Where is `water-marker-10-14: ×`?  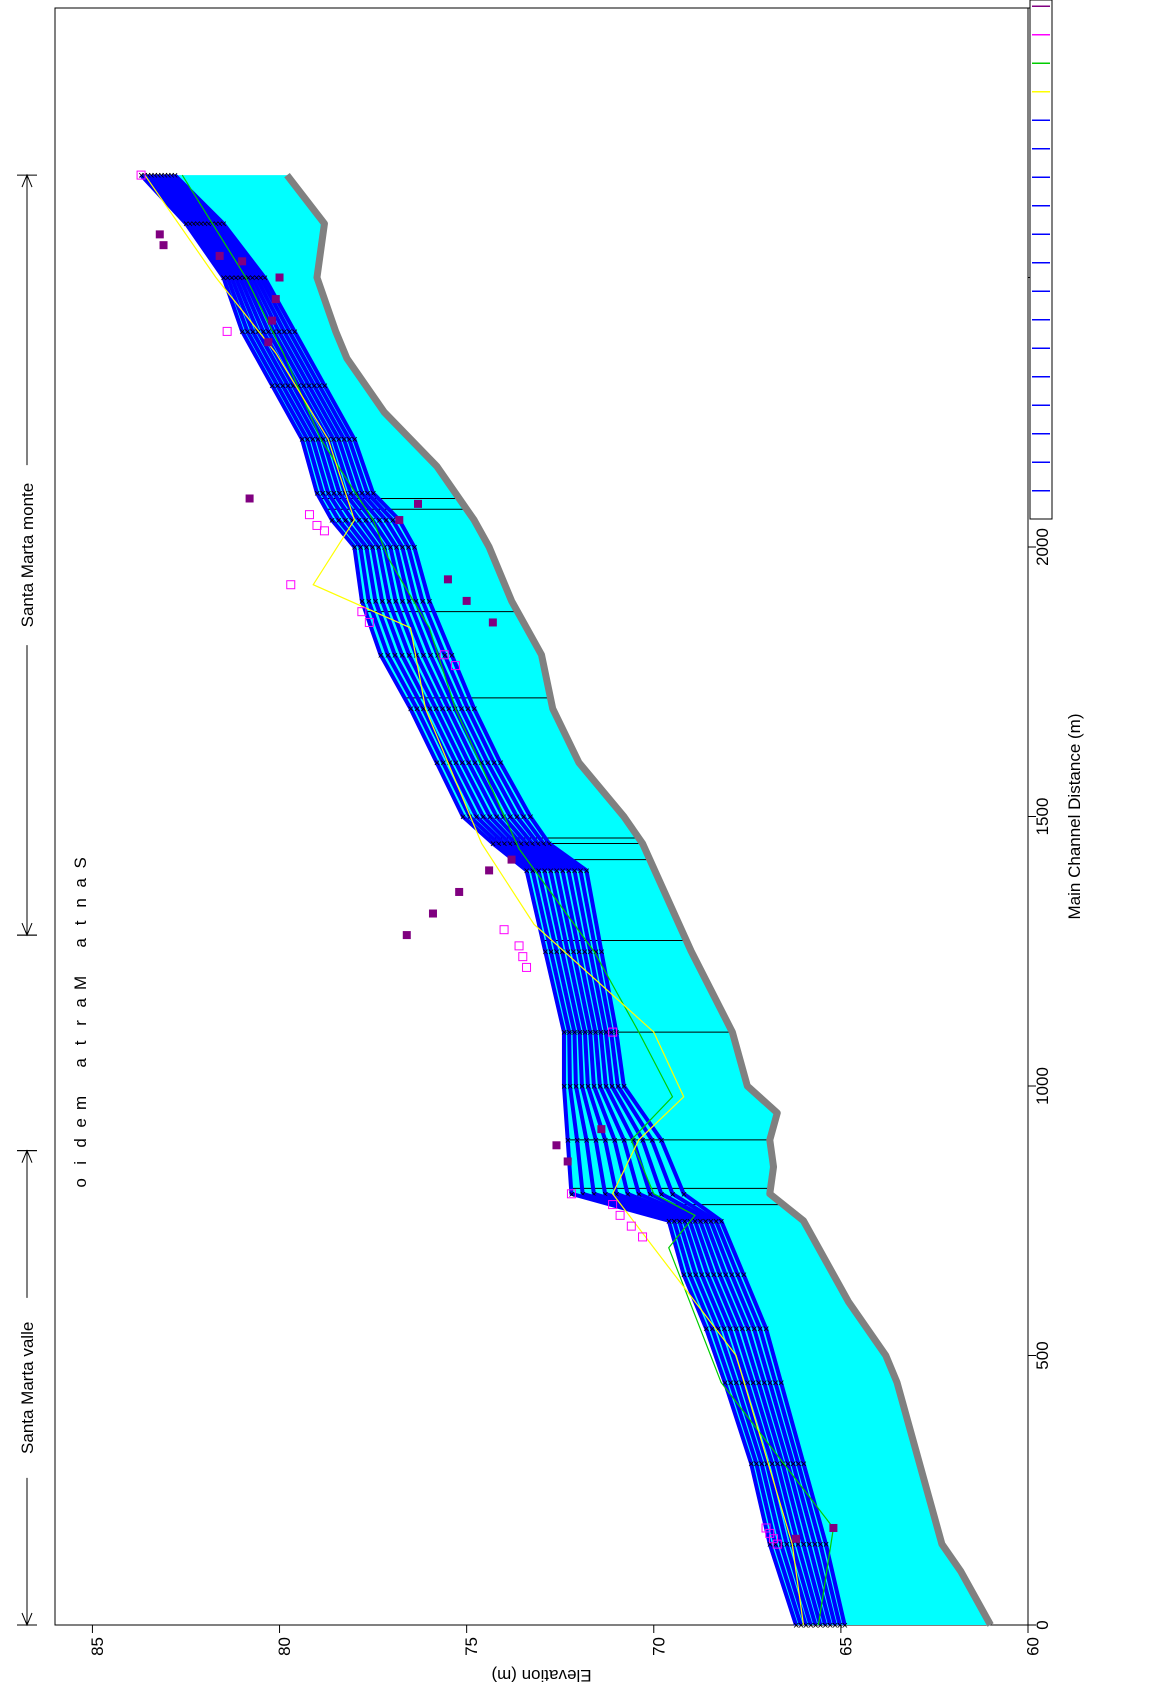
water-marker-10-14: × is located at coordinates (463, 818).